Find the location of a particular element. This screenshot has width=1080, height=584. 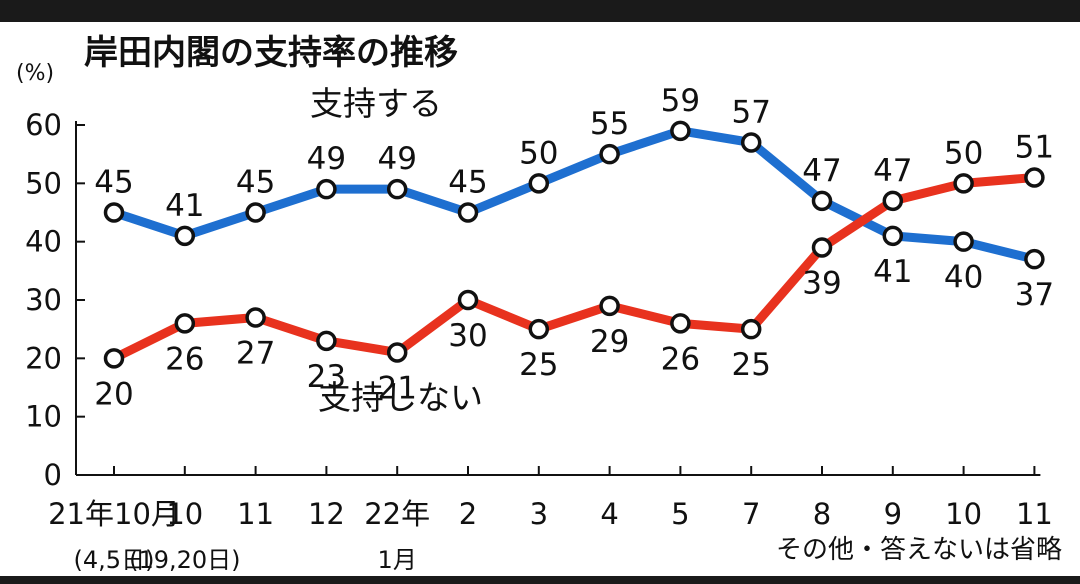

x-tick-label: 22年 is located at coordinates (397, 514).